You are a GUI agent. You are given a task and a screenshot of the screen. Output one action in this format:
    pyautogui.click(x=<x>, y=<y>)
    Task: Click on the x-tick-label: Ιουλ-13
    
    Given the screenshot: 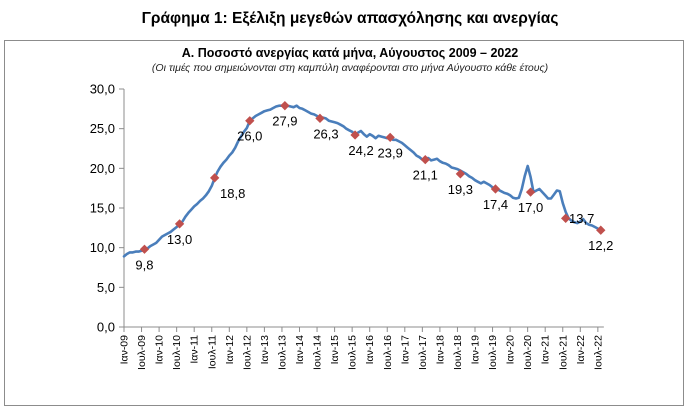 What is the action you would take?
    pyautogui.click(x=282, y=352)
    